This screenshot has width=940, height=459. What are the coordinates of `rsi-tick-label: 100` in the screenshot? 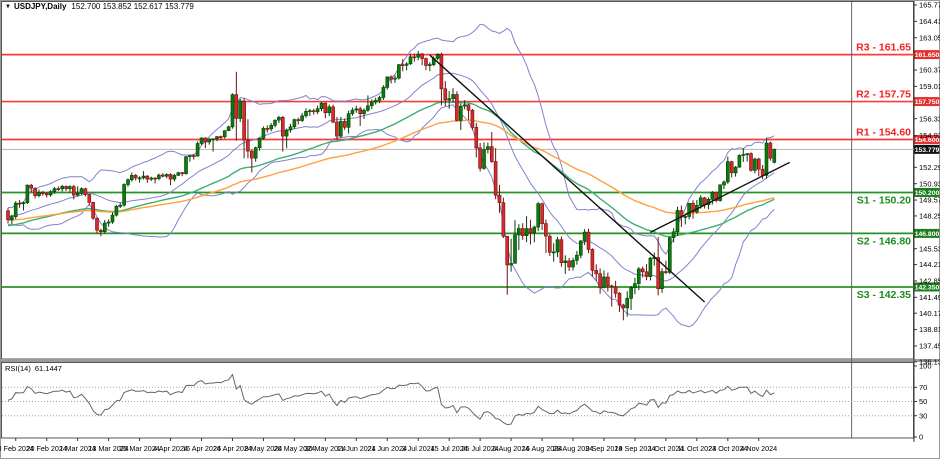 It's located at (925, 366).